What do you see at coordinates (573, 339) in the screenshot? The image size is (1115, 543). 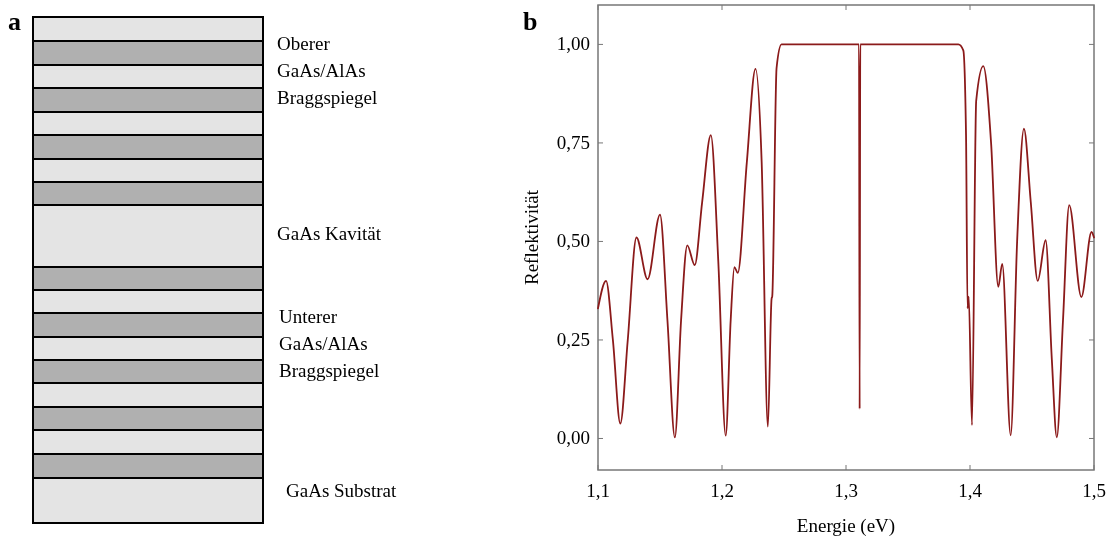 I see `y-tick-label: 0,25` at bounding box center [573, 339].